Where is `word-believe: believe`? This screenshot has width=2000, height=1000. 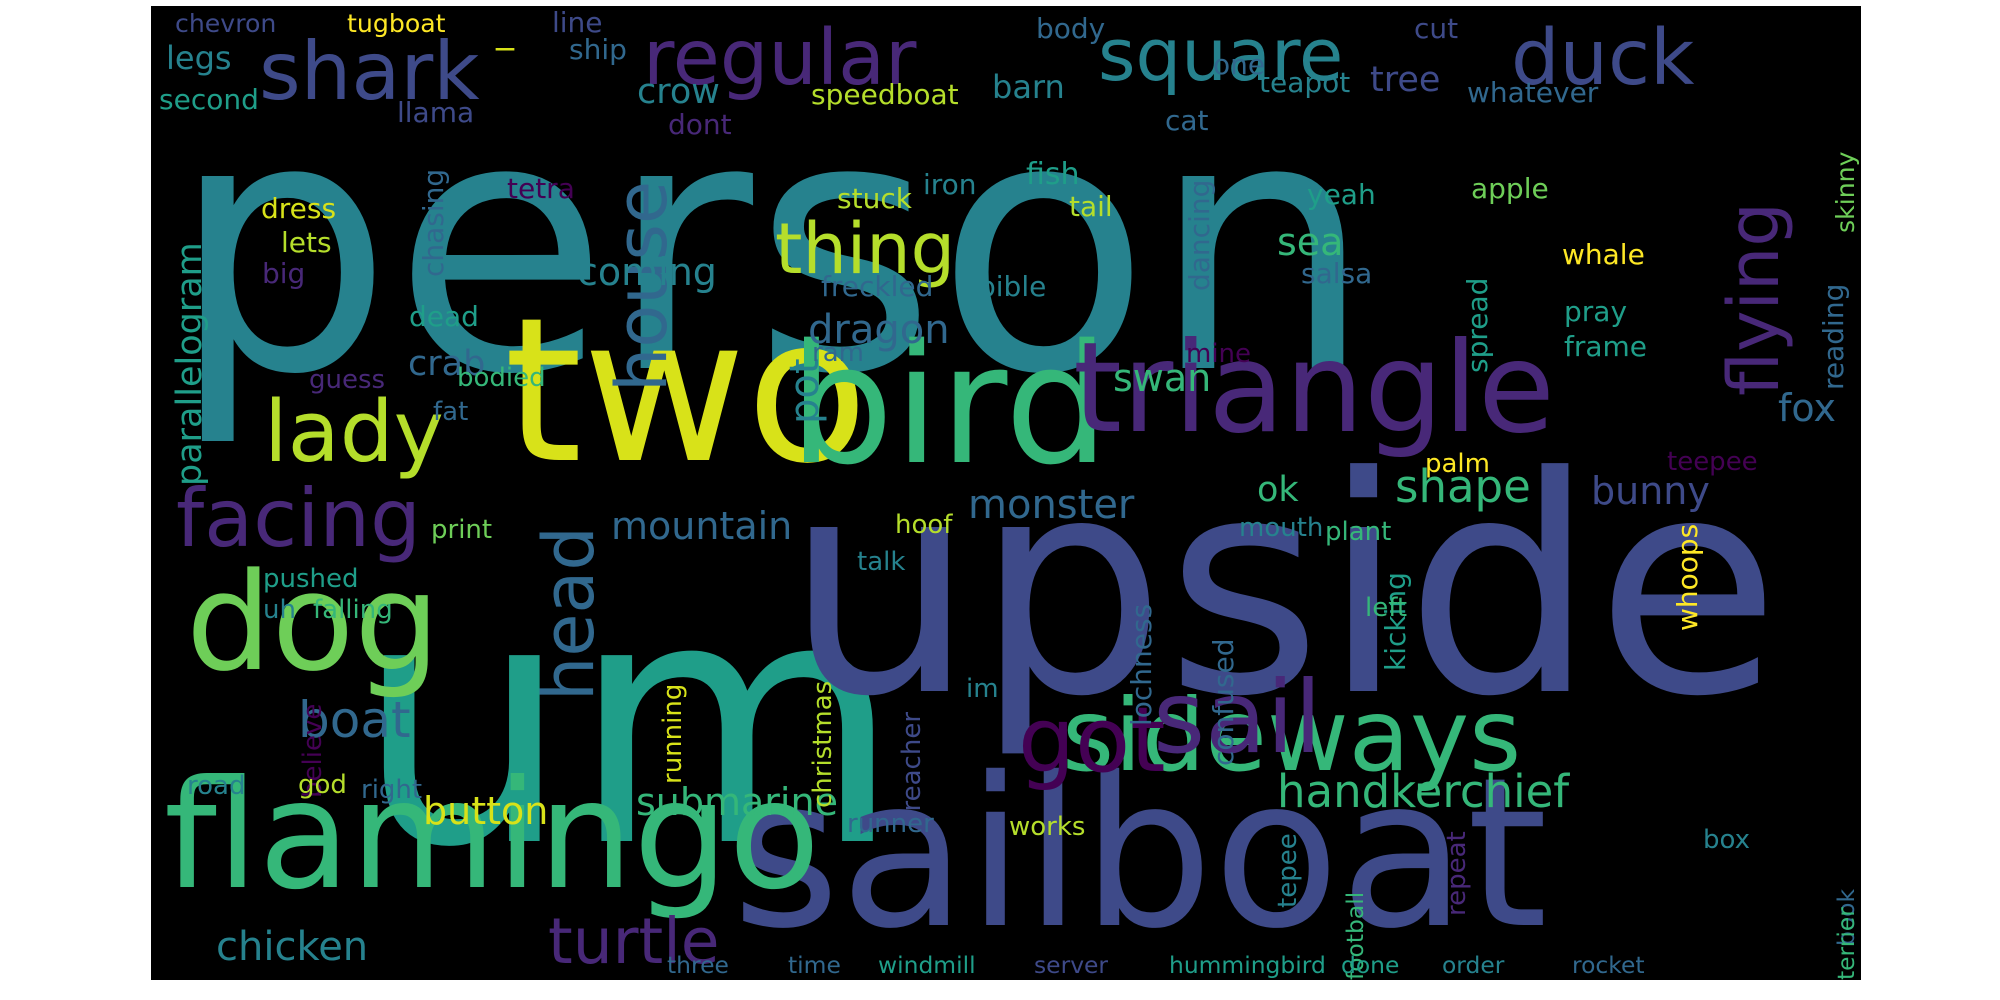 word-believe: believe is located at coordinates (313, 751).